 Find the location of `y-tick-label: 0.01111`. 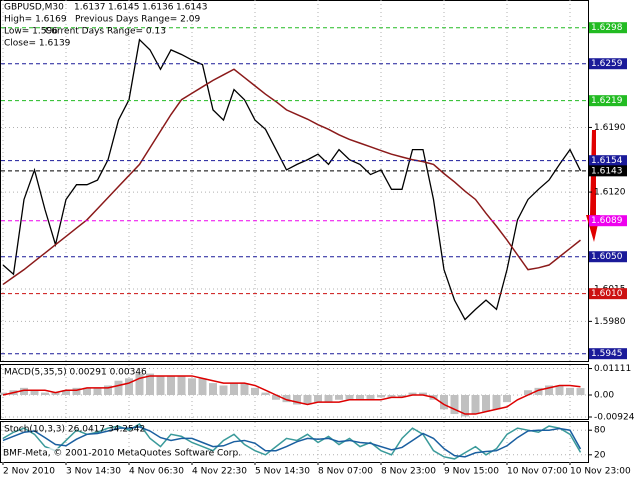

y-tick-label: 0.01111 is located at coordinates (612, 369).